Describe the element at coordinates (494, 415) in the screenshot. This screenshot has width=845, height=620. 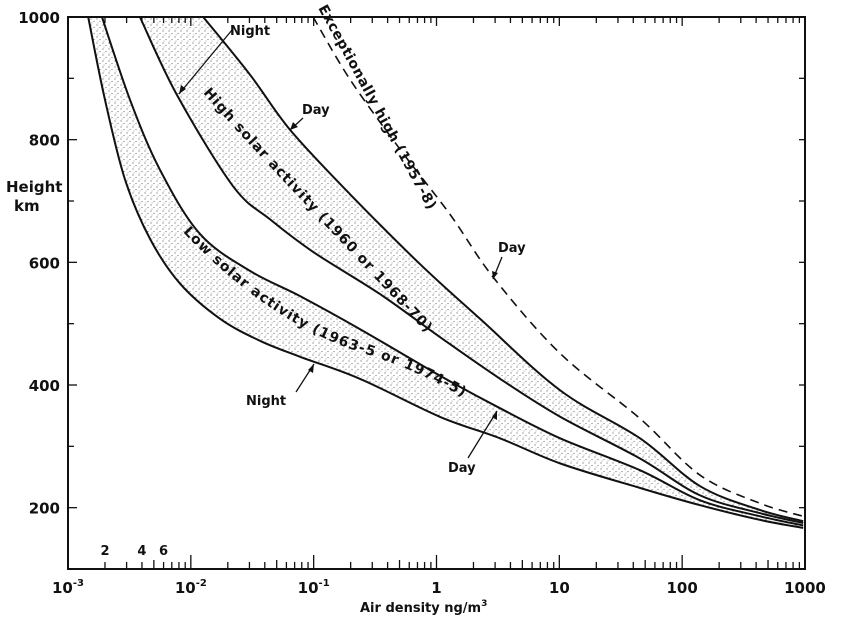
I see `arrowhead-low-day` at that location.